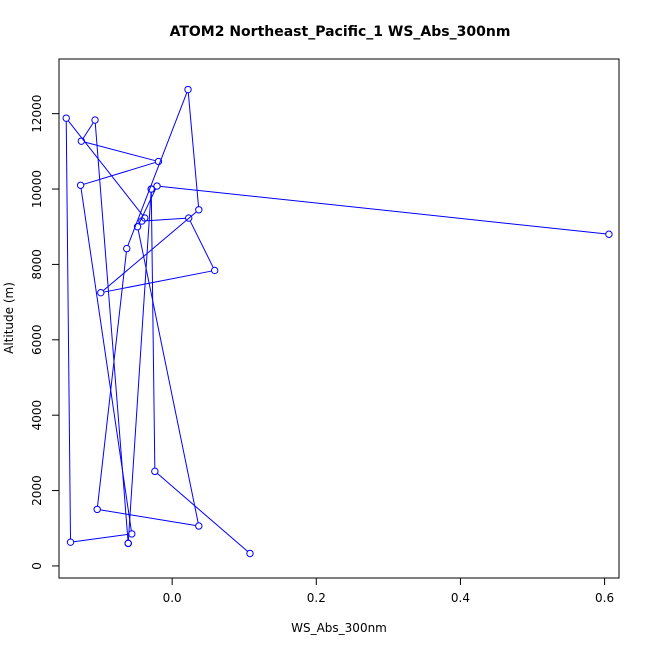 The width and height of the screenshot is (650, 650). Describe the element at coordinates (9, 318) in the screenshot. I see `y-axis-label: Altitude (m)` at that location.